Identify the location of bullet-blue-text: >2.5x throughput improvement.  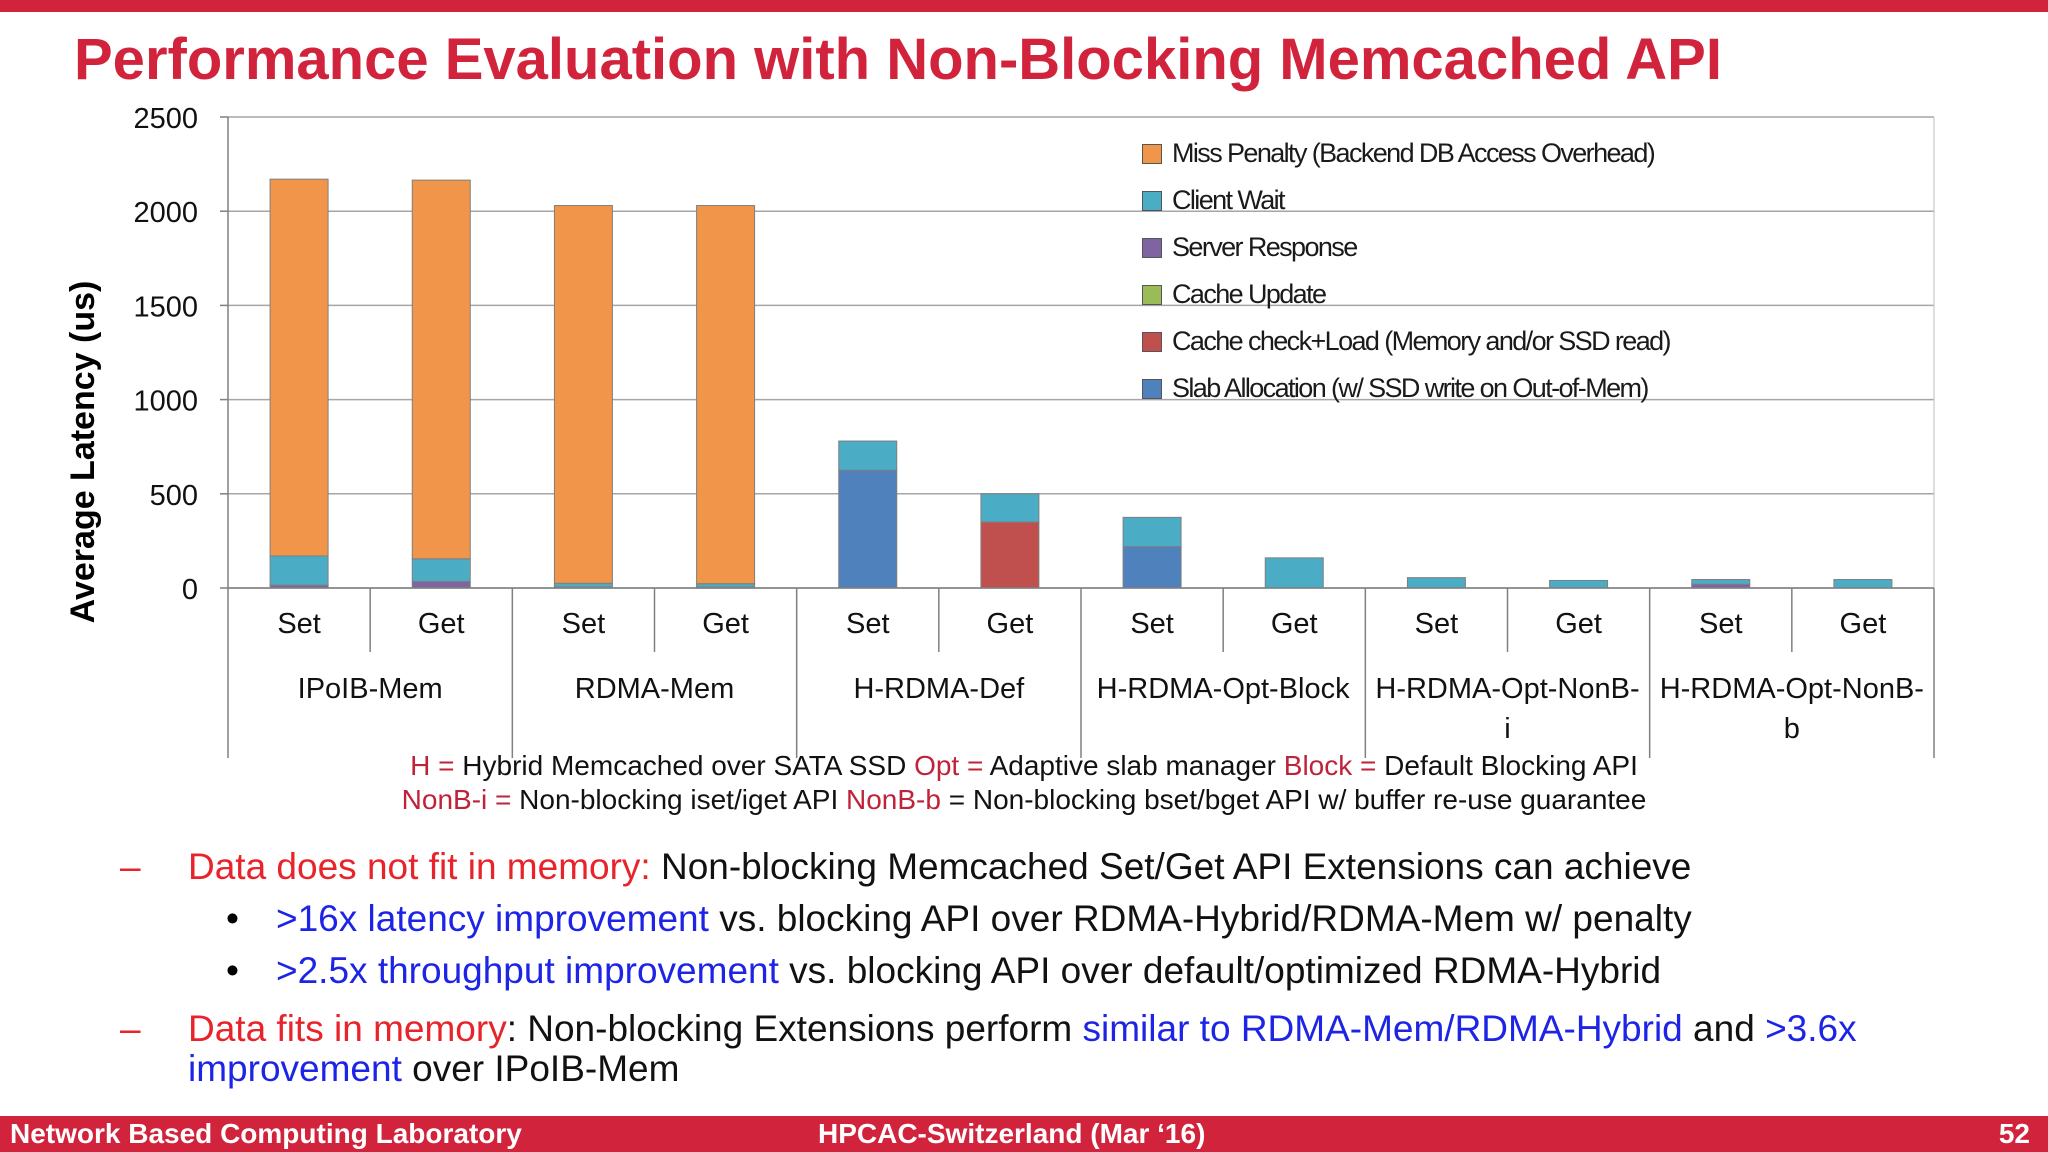
(527, 970).